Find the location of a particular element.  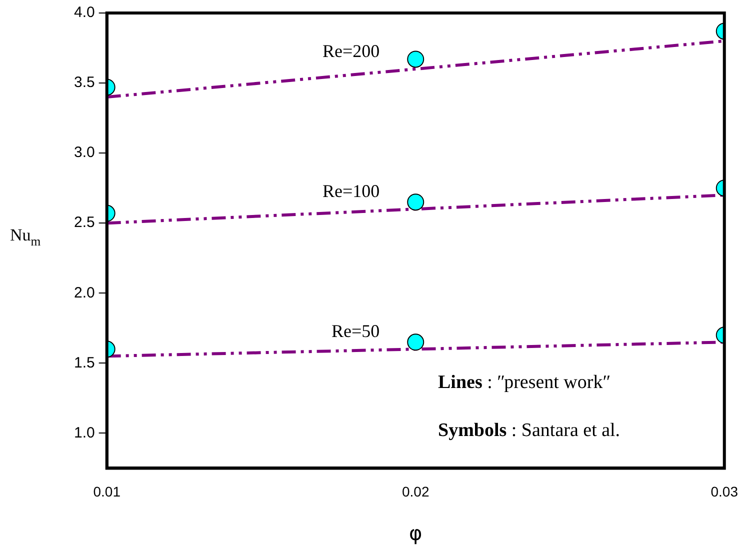

x-axis-title: φ is located at coordinates (415, 533).